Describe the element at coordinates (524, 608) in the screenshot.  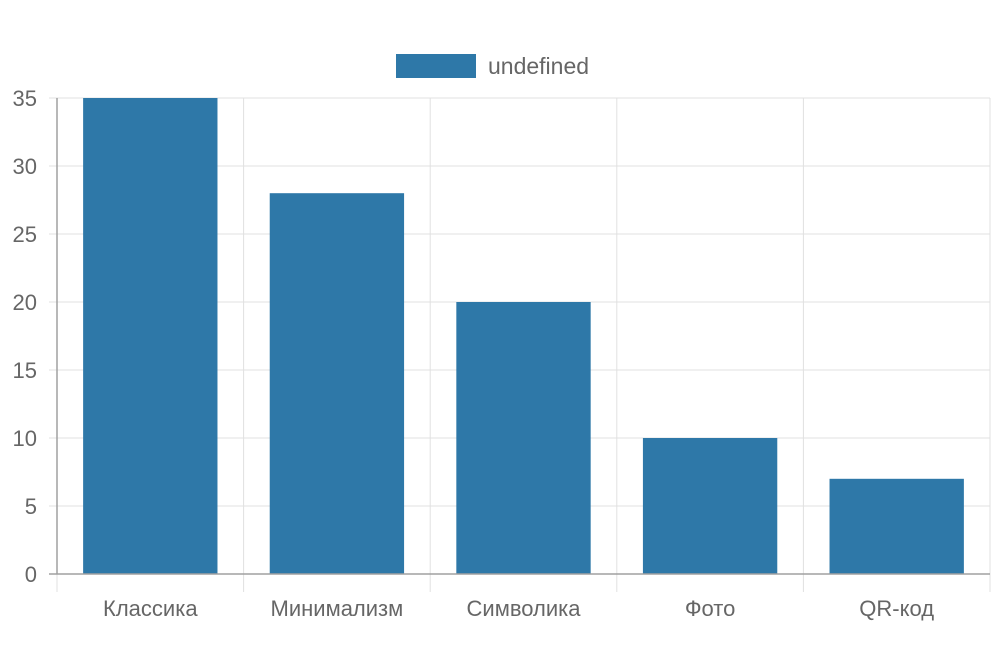
I see `x-tick-label: Символика` at that location.